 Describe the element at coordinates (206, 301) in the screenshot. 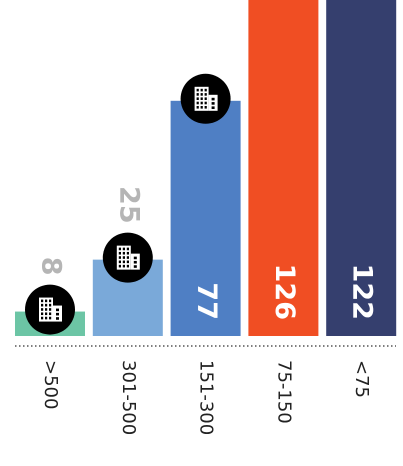

I see `value-label: 77` at that location.